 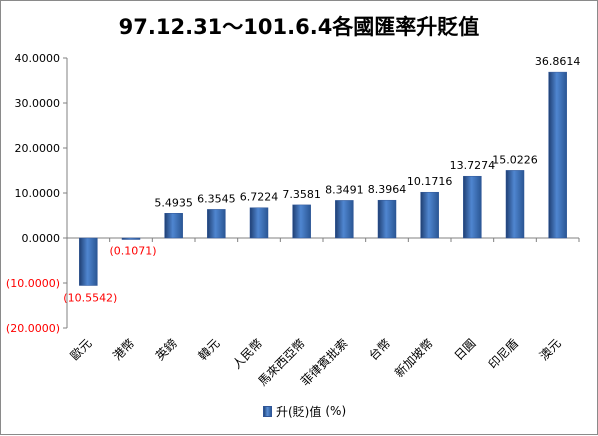 I want to click on data-label: 8.3964, so click(x=387, y=189).